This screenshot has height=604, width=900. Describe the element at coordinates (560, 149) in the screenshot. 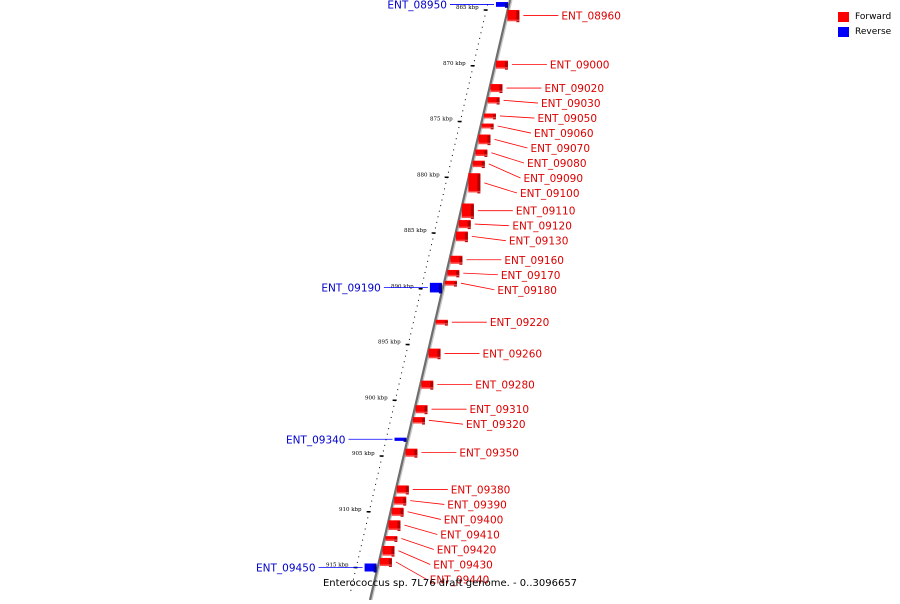

I see `gene-label: ENT_09070` at that location.